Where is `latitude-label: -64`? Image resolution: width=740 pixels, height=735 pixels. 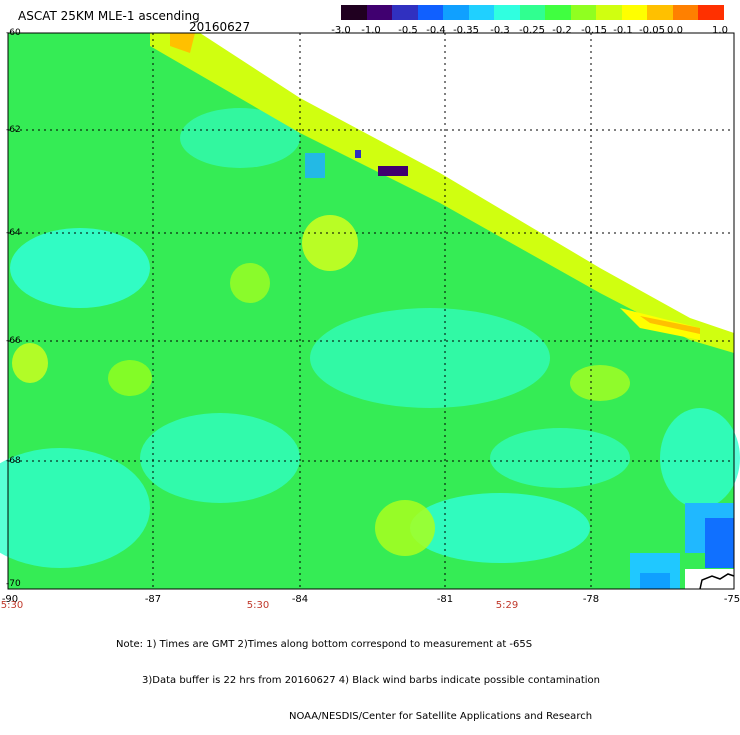
latitude-label: -64 is located at coordinates (13, 233).